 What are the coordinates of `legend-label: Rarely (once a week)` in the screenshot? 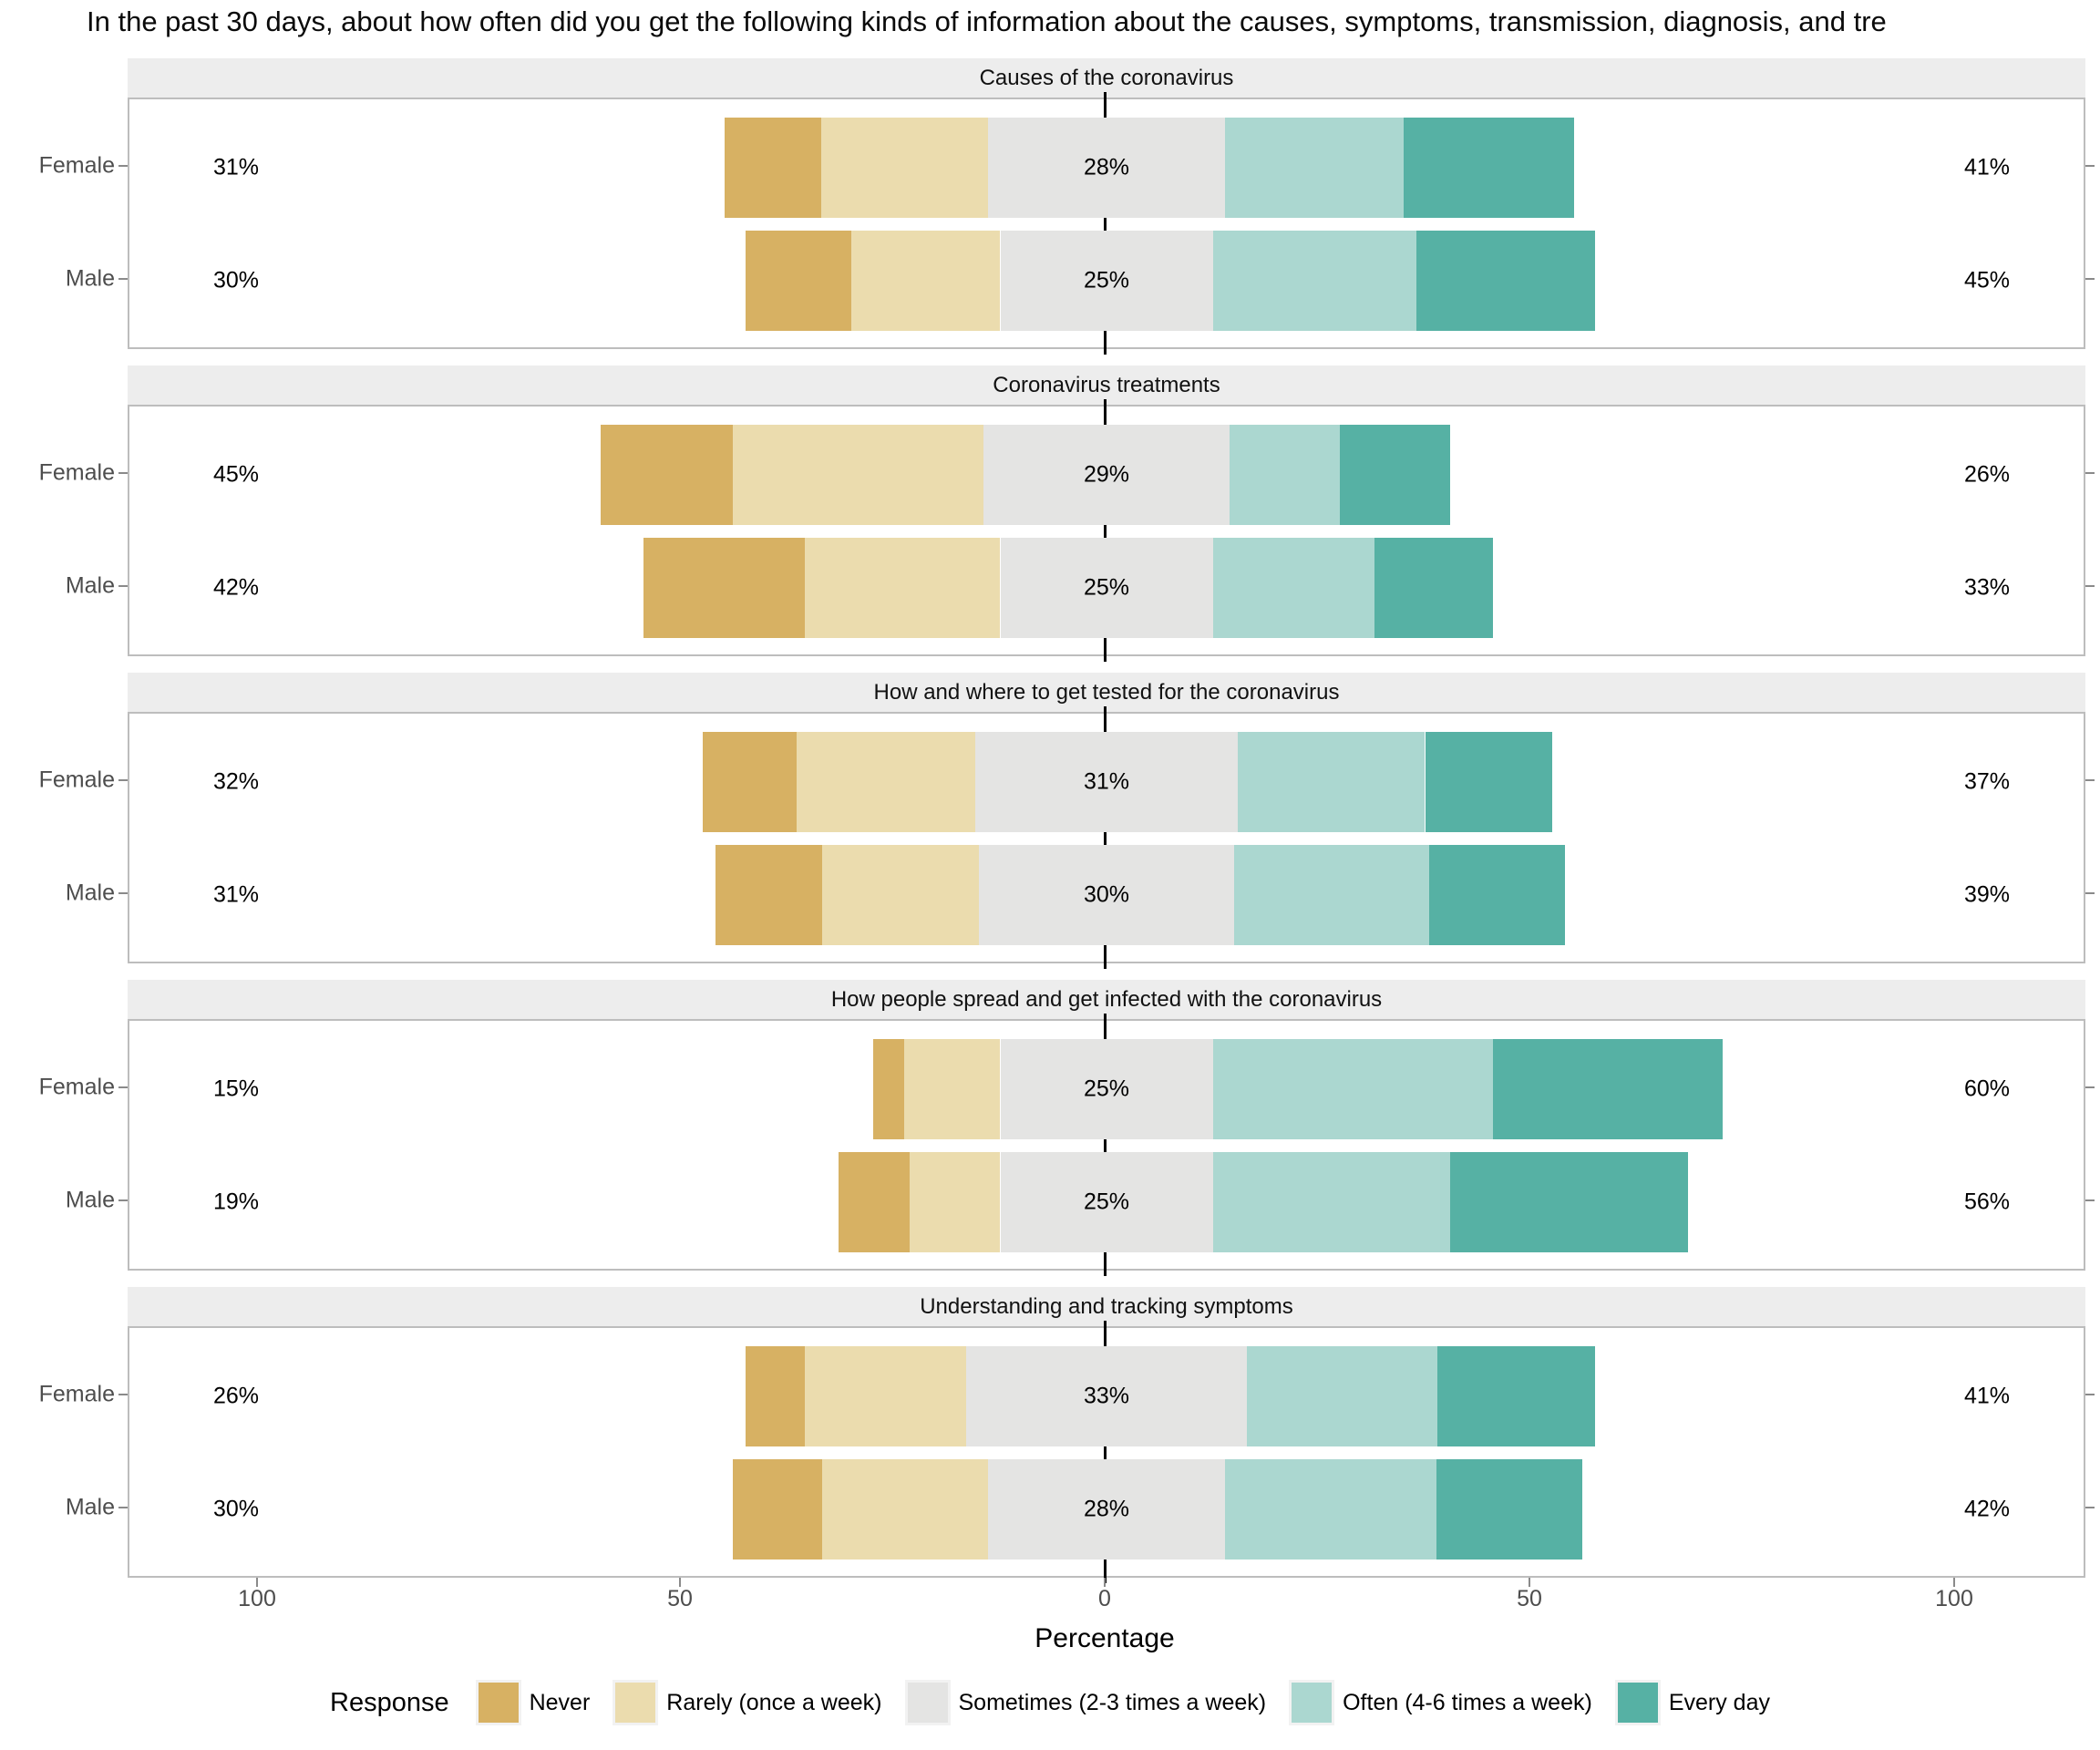 It's located at (774, 1702).